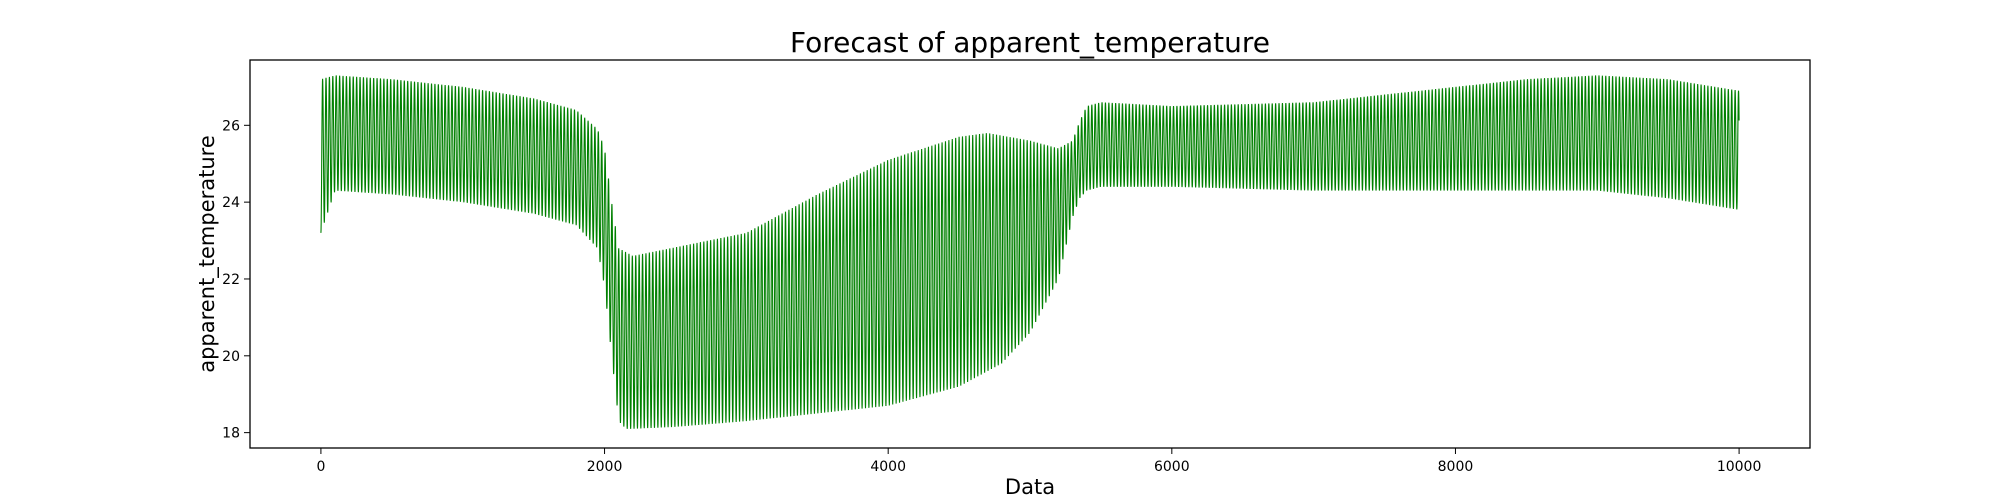 The height and width of the screenshot is (500, 2000). Describe the element at coordinates (1030, 487) in the screenshot. I see `x-axis-label: Data` at that location.